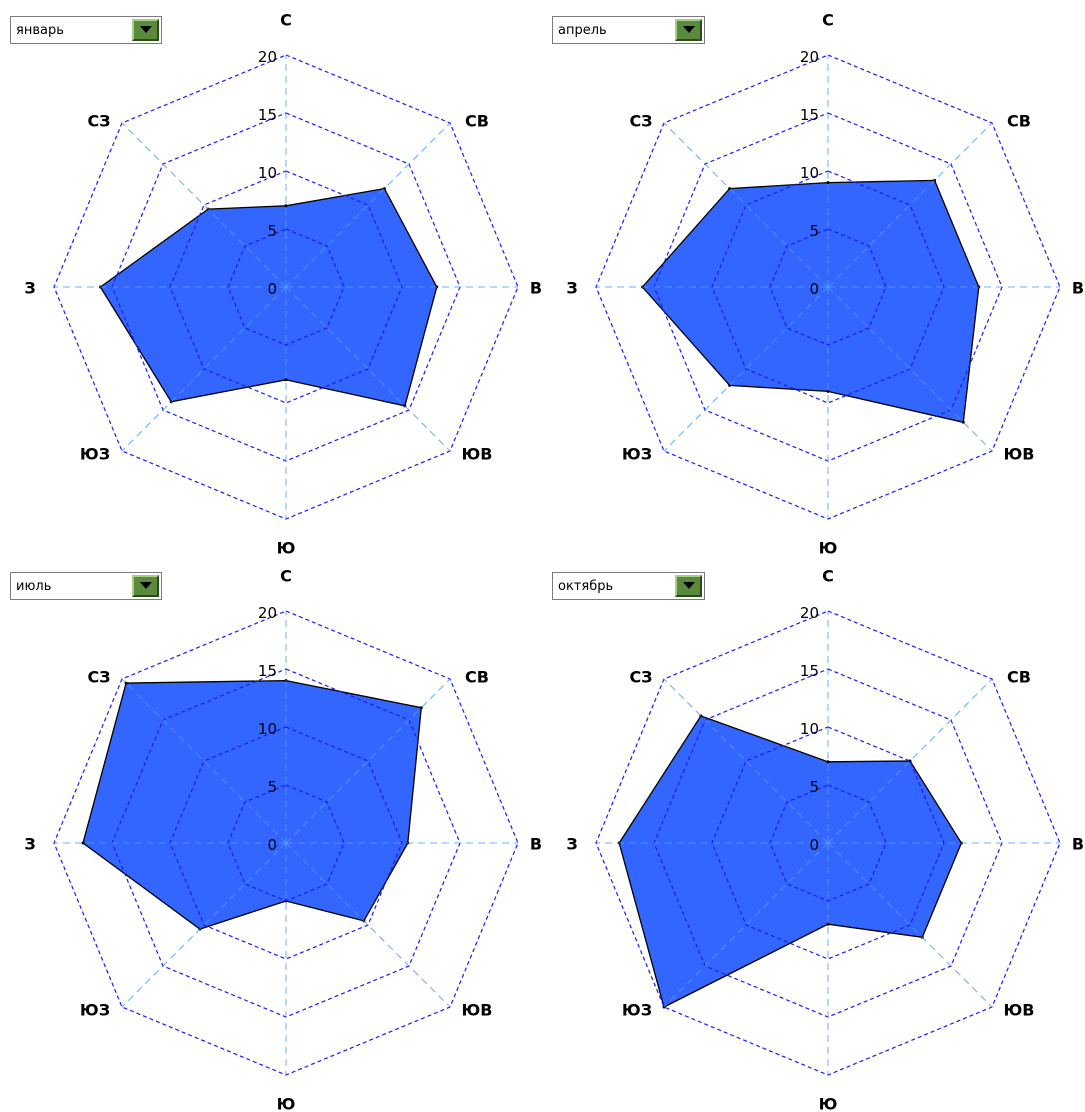 This screenshot has height=1112, width=1085. Describe the element at coordinates (586, 586) in the screenshot. I see `month-select-value: октябрь` at that location.